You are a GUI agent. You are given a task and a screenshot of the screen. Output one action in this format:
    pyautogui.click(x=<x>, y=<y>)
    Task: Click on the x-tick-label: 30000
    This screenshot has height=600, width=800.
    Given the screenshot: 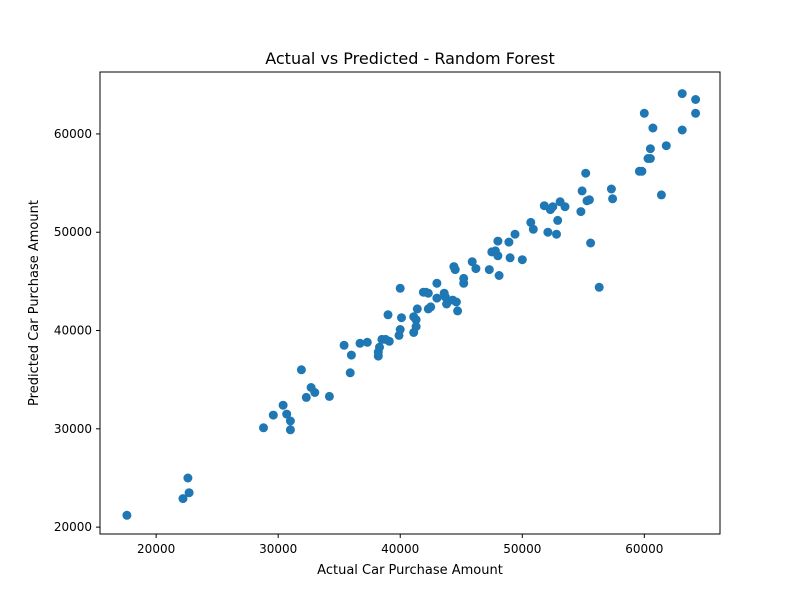 What is the action you would take?
    pyautogui.click(x=278, y=549)
    